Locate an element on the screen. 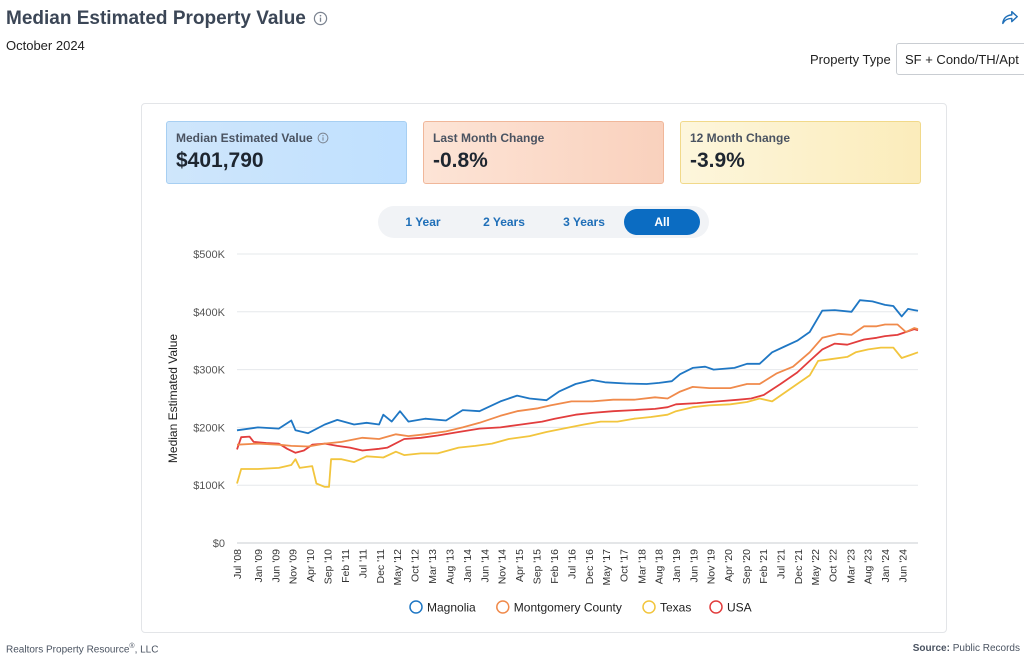 This screenshot has width=1024, height=655. series-line-usa is located at coordinates (577, 391).